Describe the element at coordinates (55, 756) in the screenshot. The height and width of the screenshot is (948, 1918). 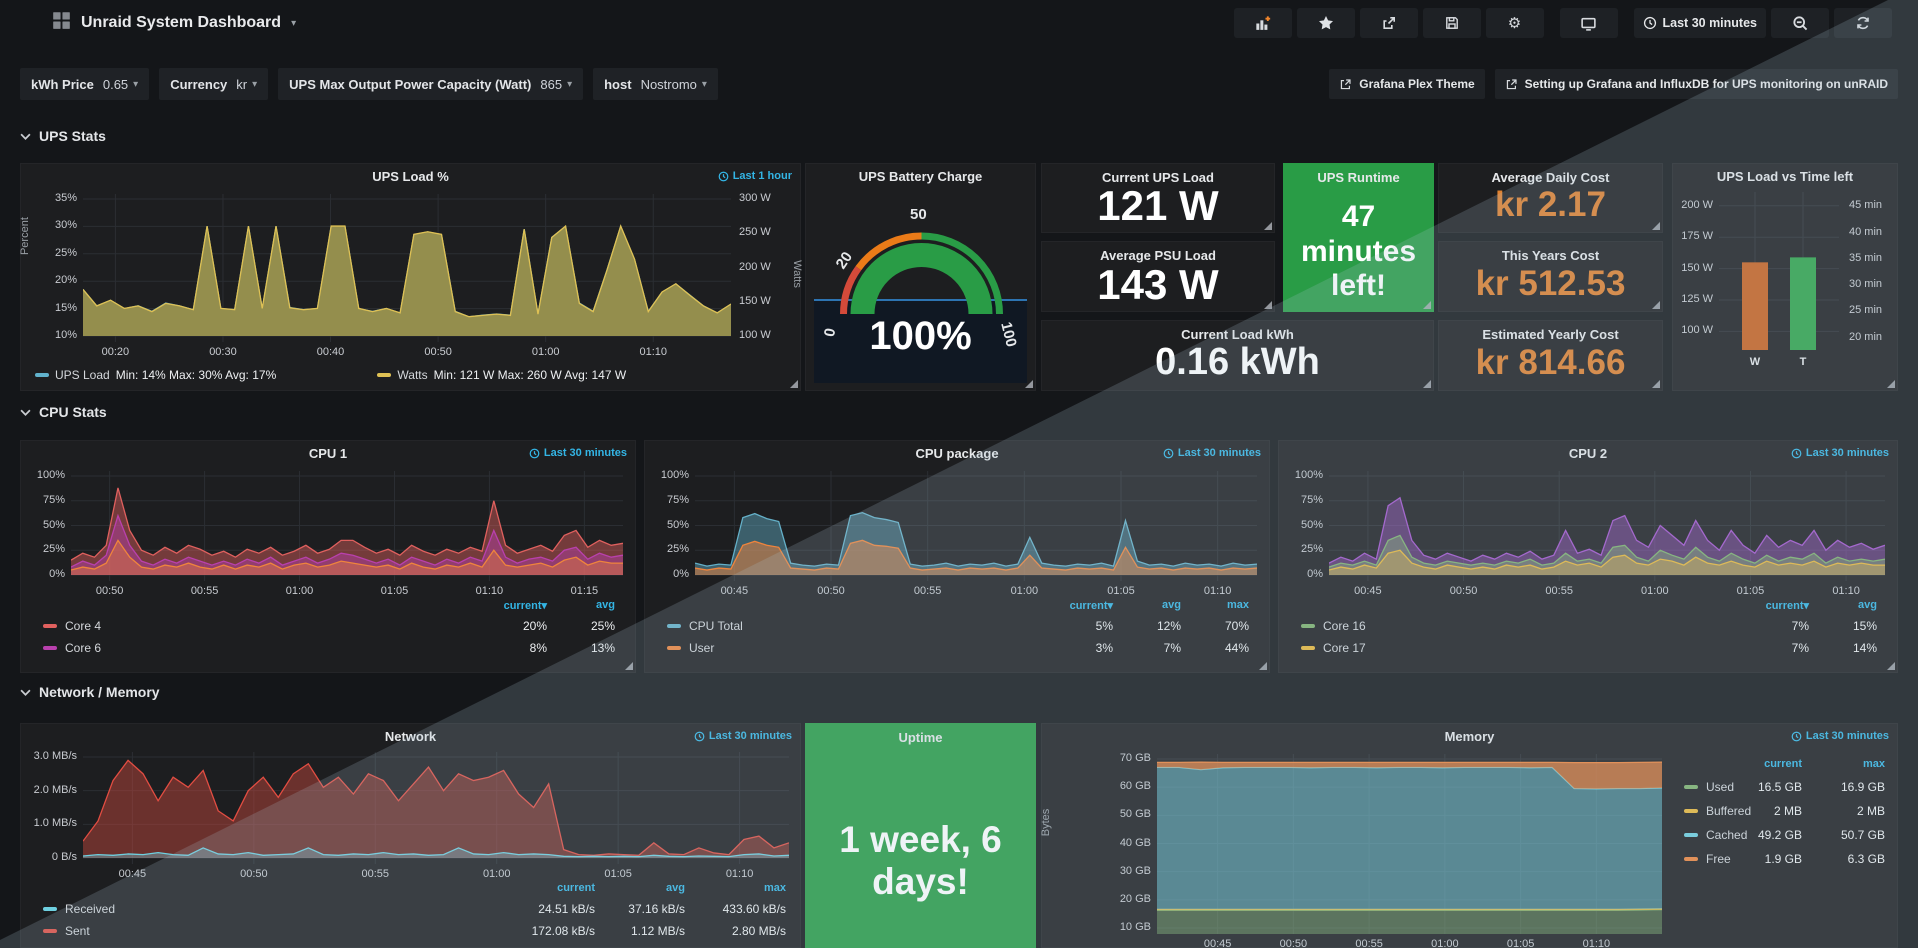
I see `y-axis-tick: 3.0 MB/s` at that location.